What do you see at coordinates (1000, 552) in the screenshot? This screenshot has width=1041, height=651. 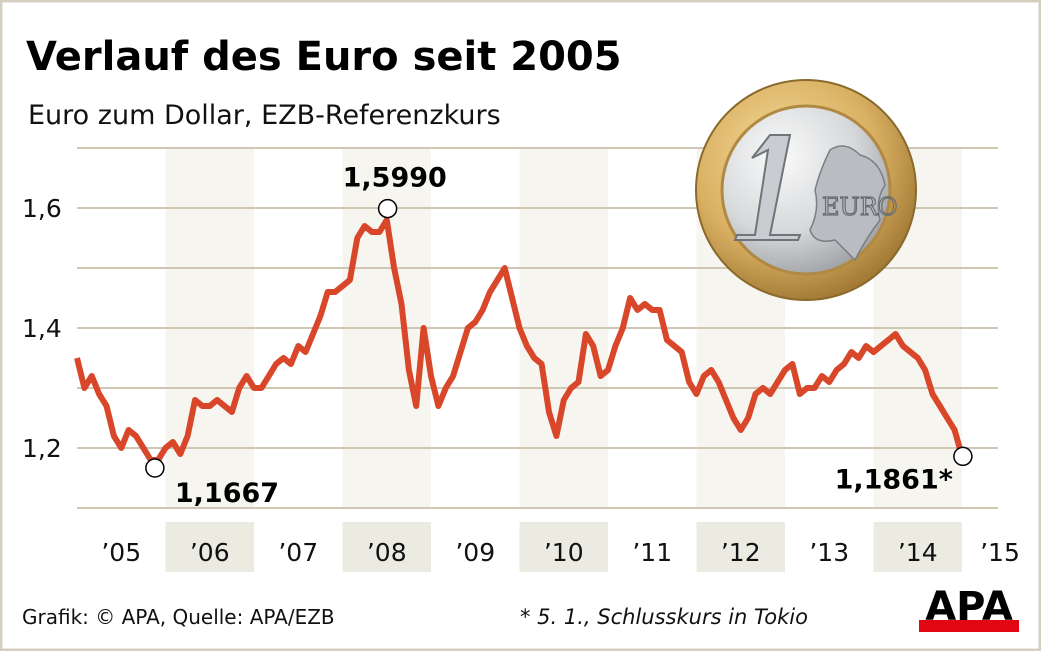 I see `x-tick-label: ’15` at bounding box center [1000, 552].